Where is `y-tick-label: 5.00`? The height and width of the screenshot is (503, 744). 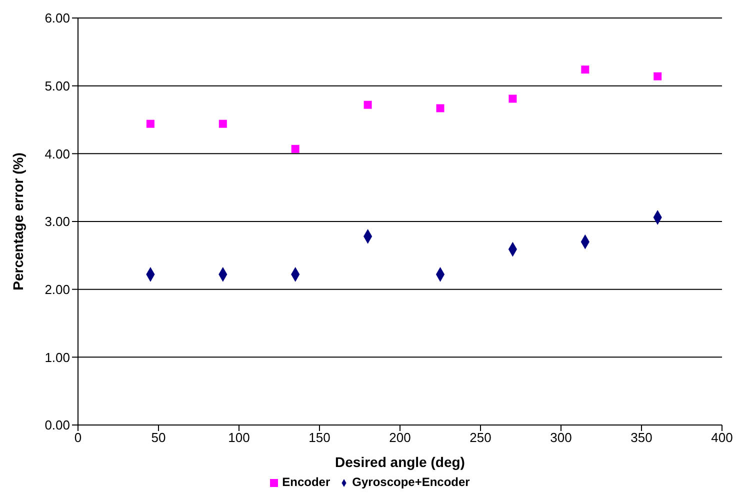 y-tick-label: 5.00 is located at coordinates (57, 86).